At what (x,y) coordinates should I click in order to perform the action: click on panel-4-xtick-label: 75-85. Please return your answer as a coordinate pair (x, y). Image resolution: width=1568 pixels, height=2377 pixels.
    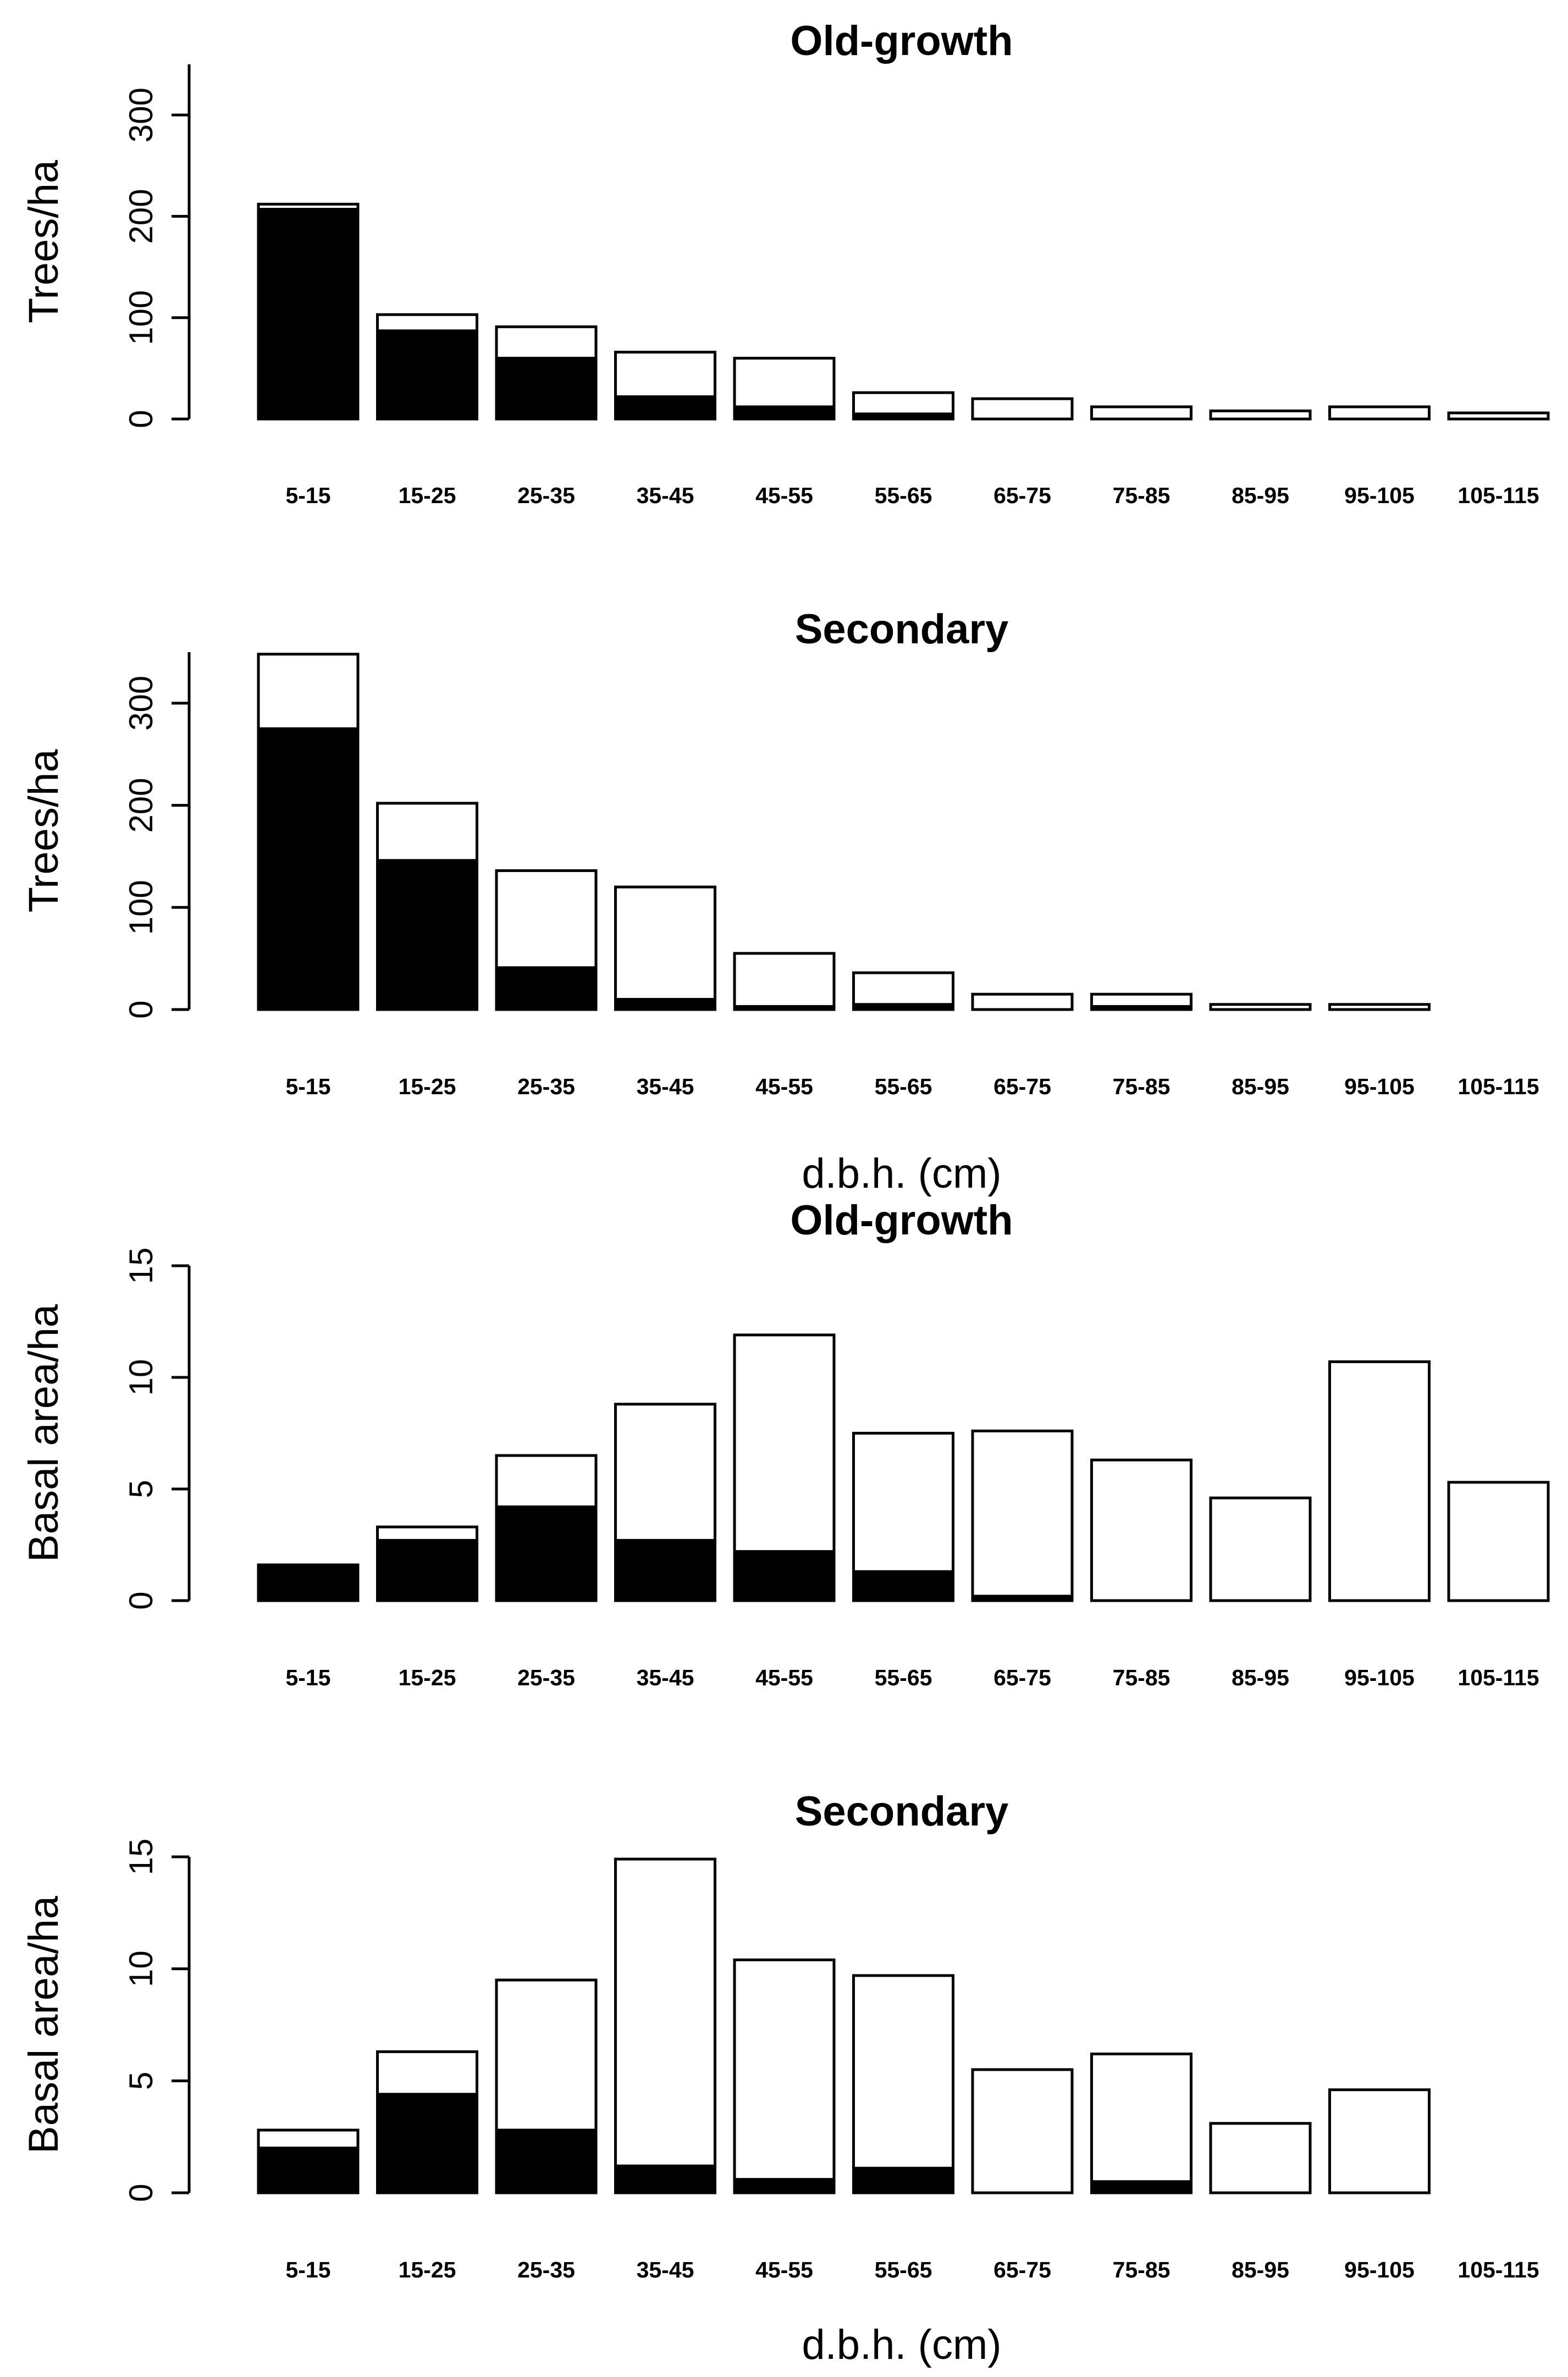
    Looking at the image, I should click on (1142, 2269).